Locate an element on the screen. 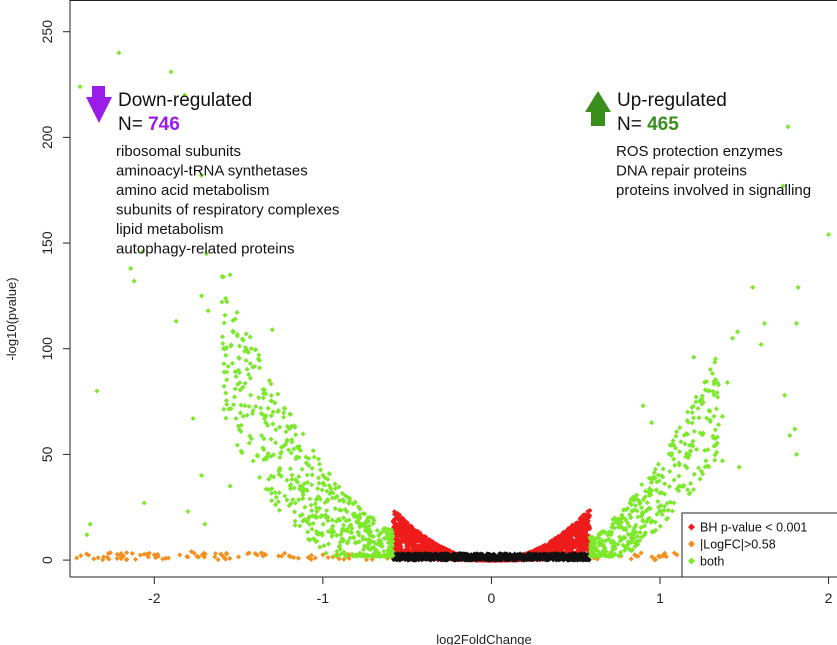 Image resolution: width=837 pixels, height=645 pixels. y-tick-label: 250 is located at coordinates (47, 32).